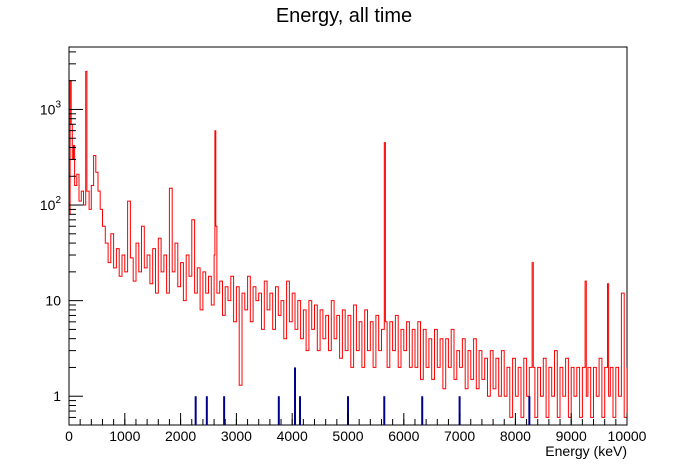  Describe the element at coordinates (124, 436) in the screenshot. I see `x-tick-label: 1000` at that location.